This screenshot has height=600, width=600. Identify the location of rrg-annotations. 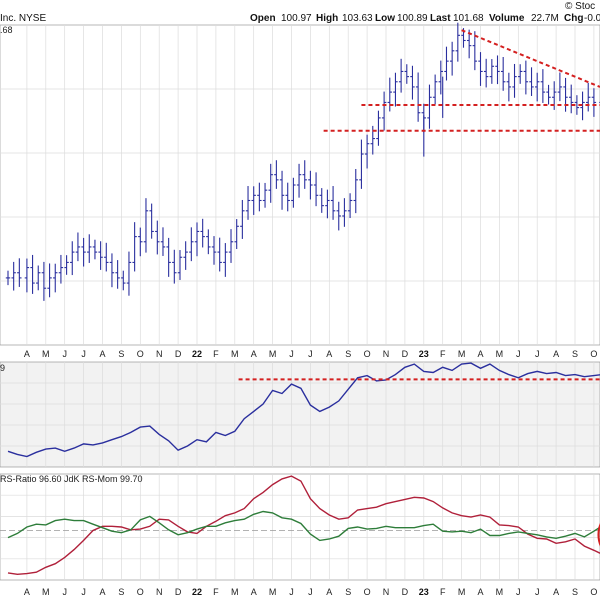
(598, 535).